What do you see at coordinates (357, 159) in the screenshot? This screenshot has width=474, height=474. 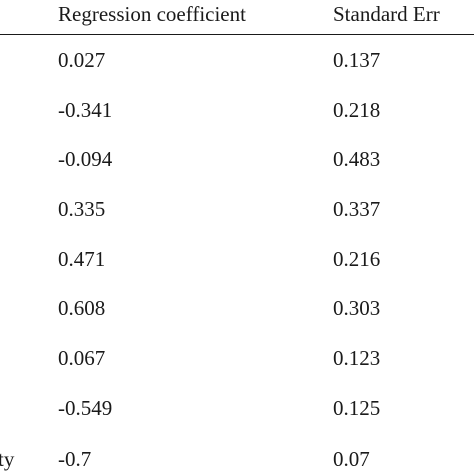 I see `standard-error-cell: 0.483` at bounding box center [357, 159].